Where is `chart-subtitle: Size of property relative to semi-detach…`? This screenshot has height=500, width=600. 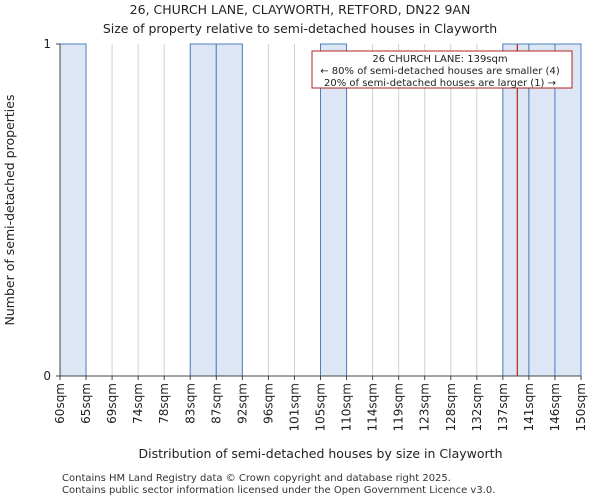 chart-subtitle: Size of property relative to semi-detach… is located at coordinates (300, 28).